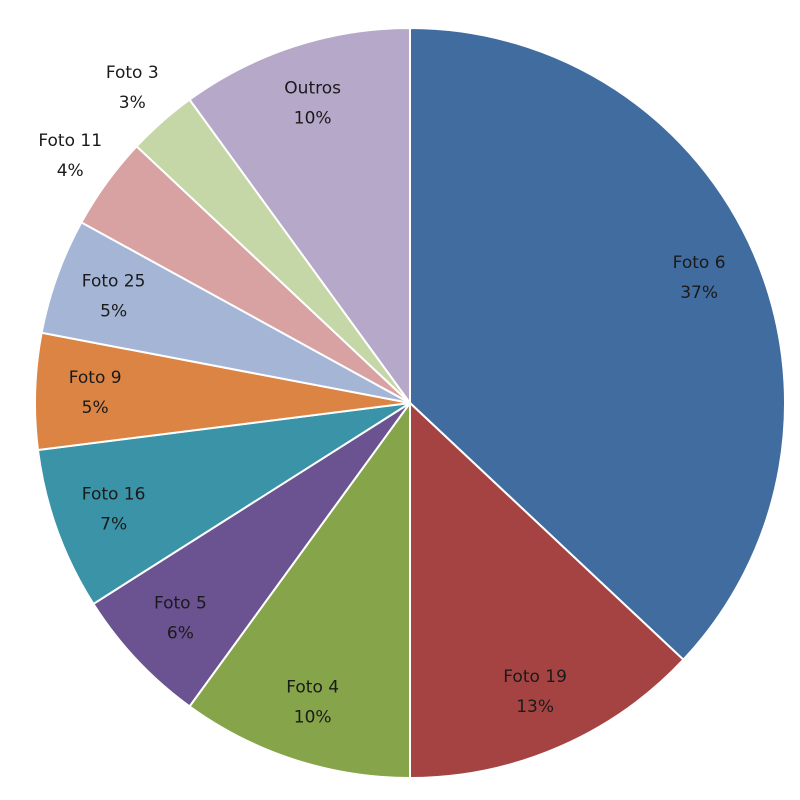 This screenshot has width=800, height=800. I want to click on slice-value-label: 37%, so click(699, 293).